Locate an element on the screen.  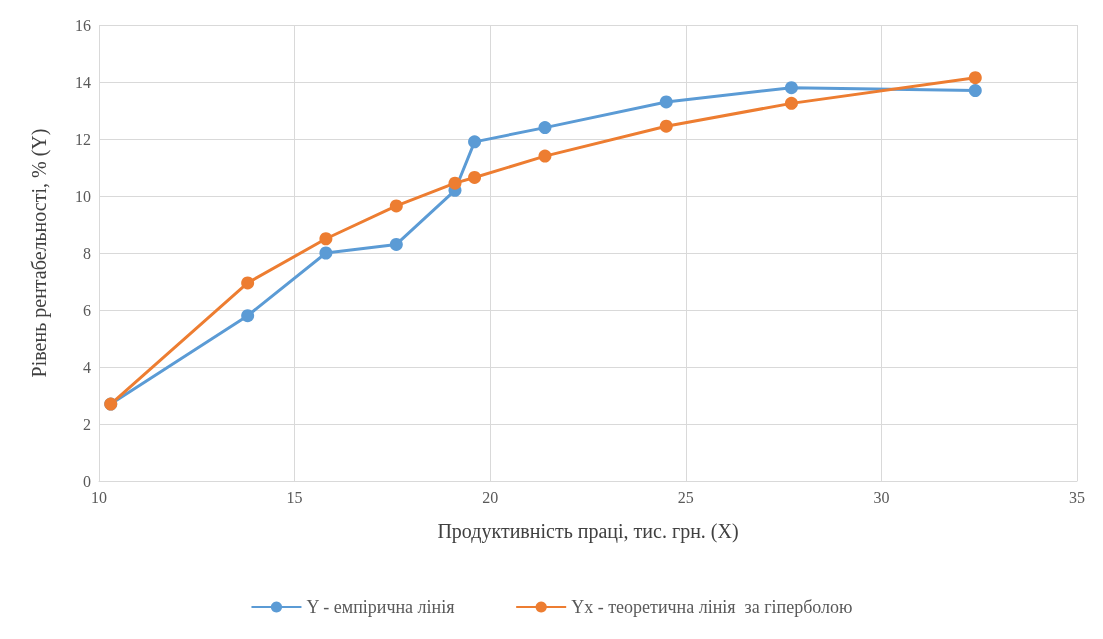
y-tick-label: 10 is located at coordinates (83, 196).